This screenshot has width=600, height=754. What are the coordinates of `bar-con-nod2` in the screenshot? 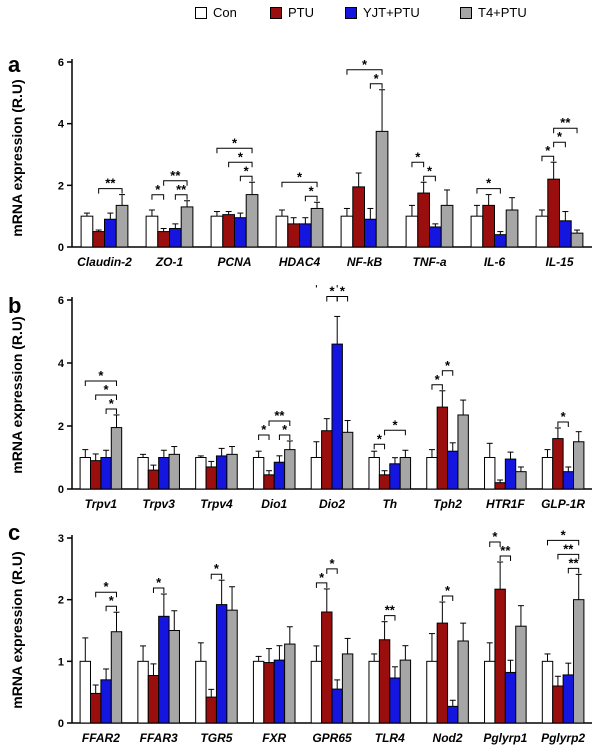 It's located at (432, 692).